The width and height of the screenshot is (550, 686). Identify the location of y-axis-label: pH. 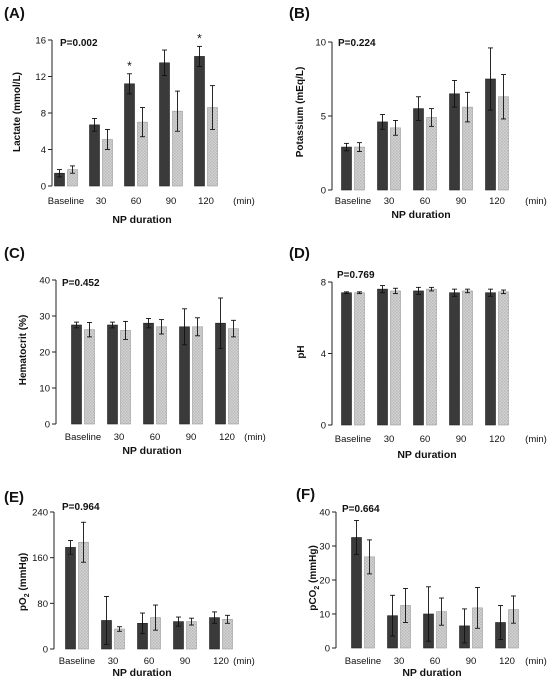
(301, 351).